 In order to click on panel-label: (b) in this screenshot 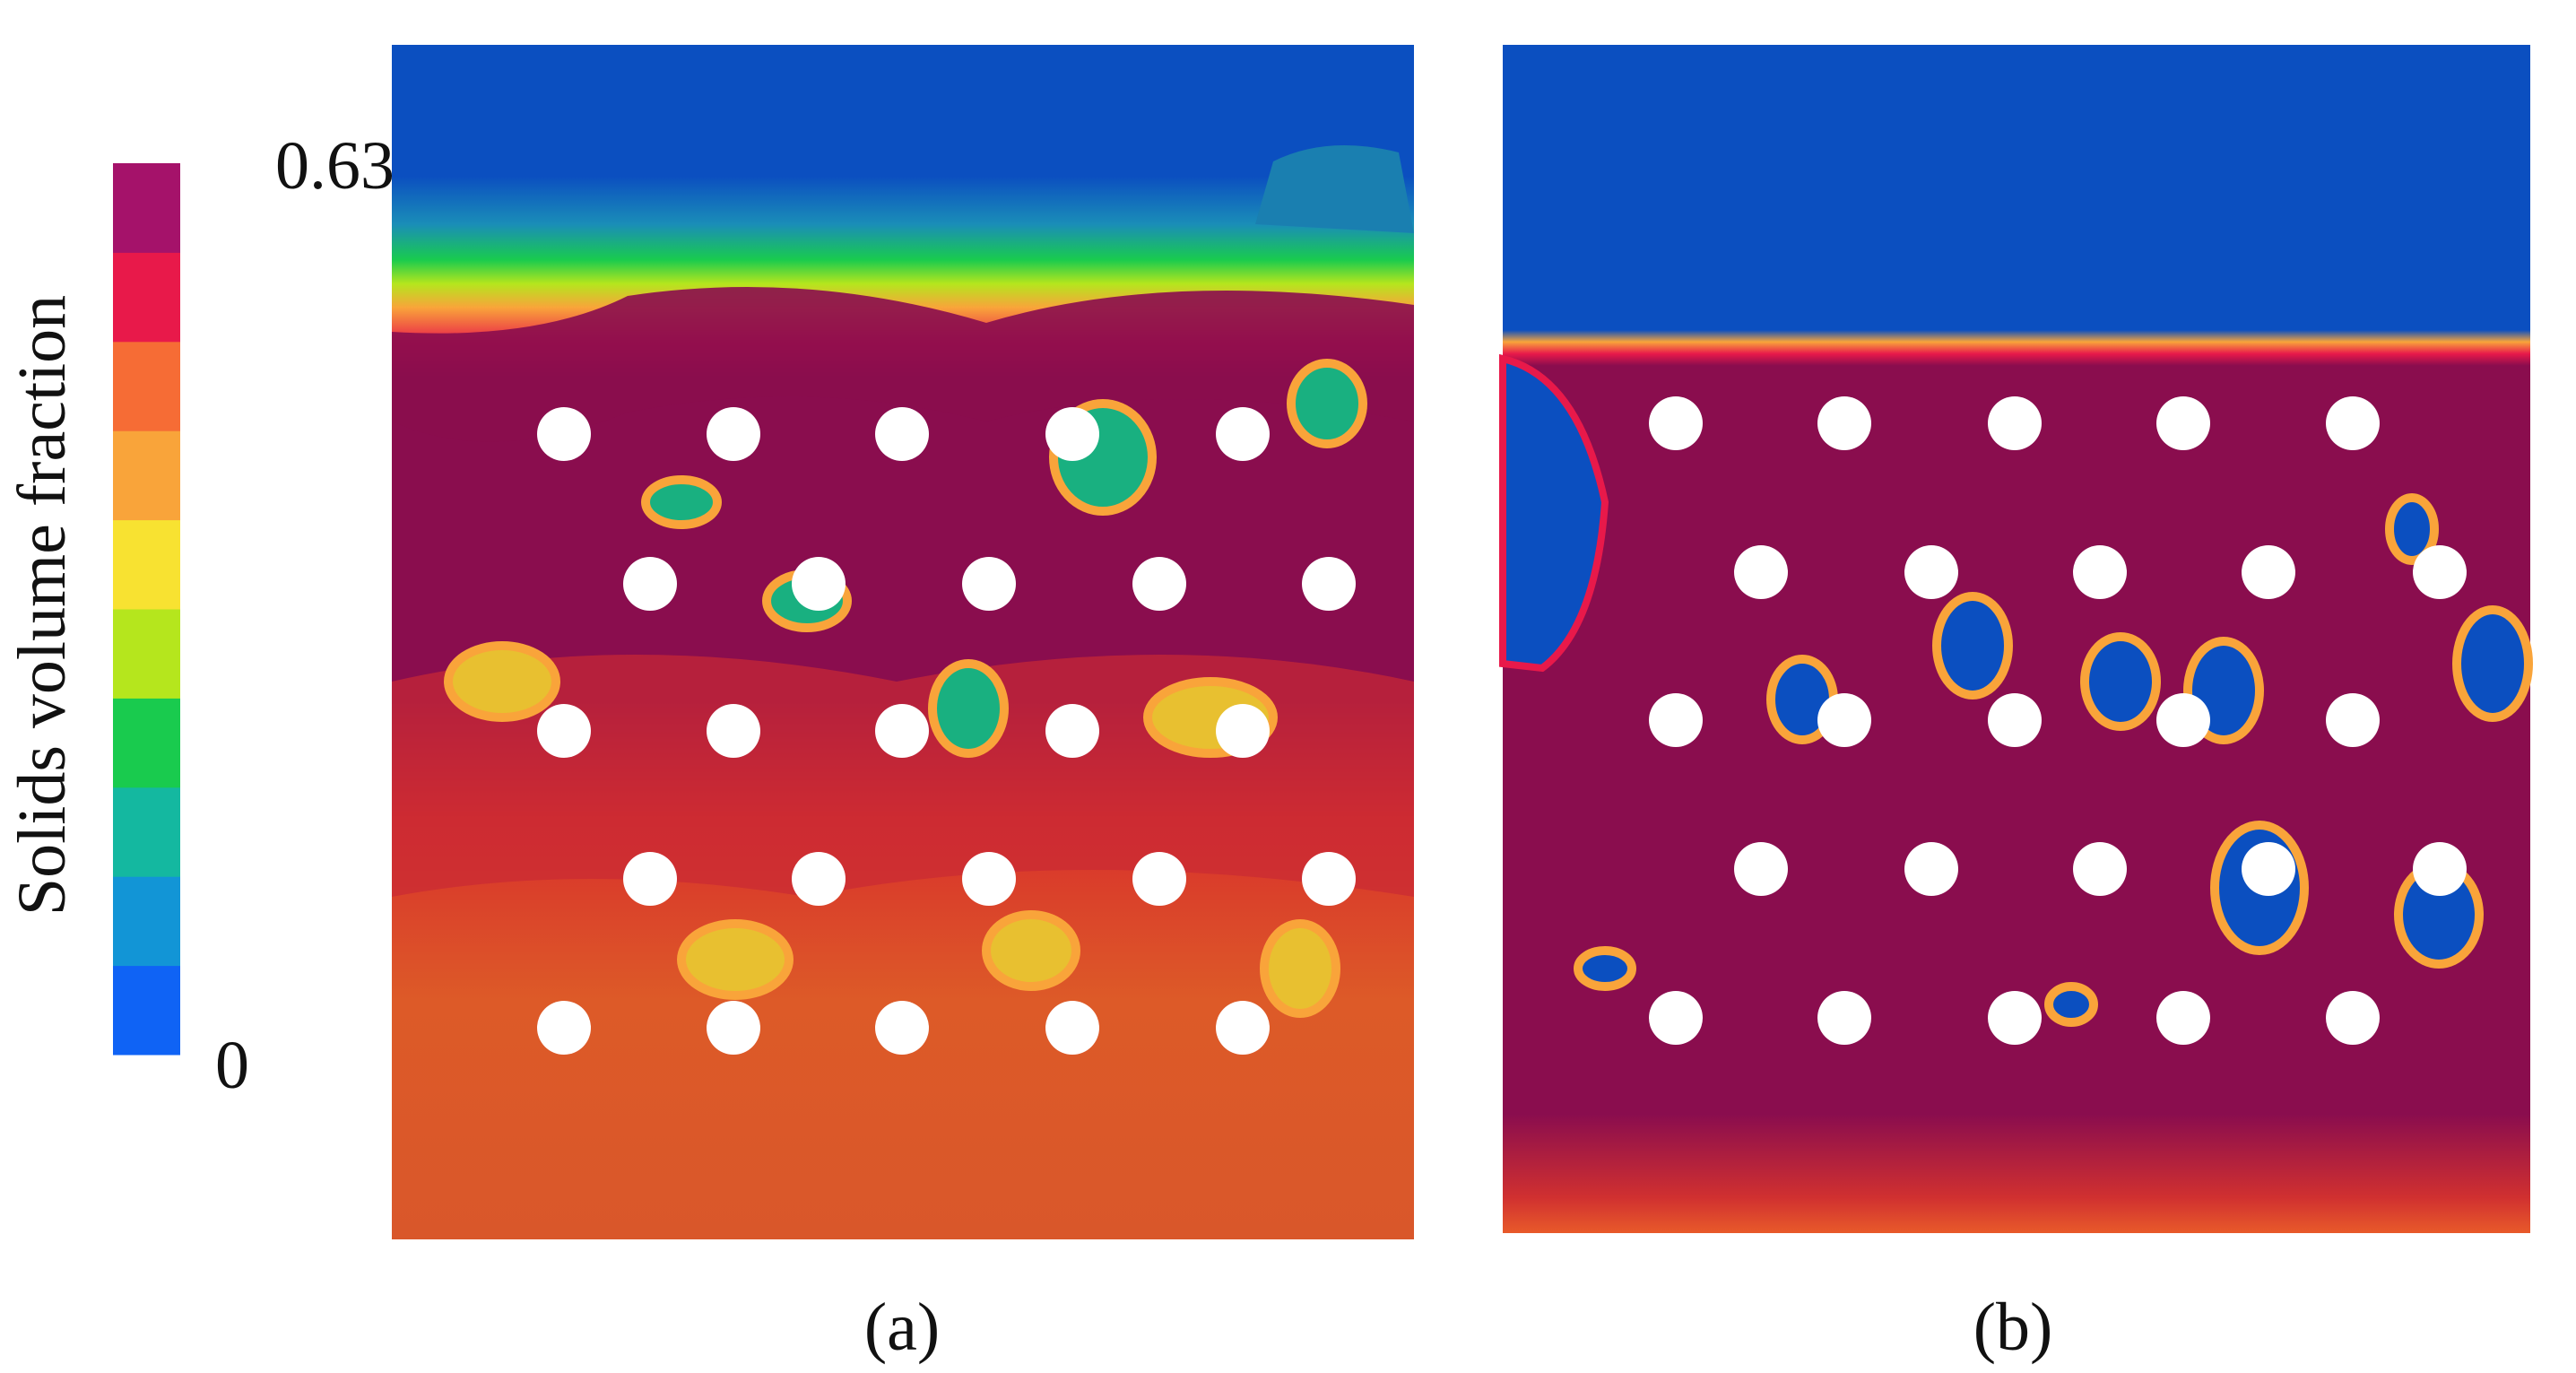, I will do `click(2013, 1327)`.